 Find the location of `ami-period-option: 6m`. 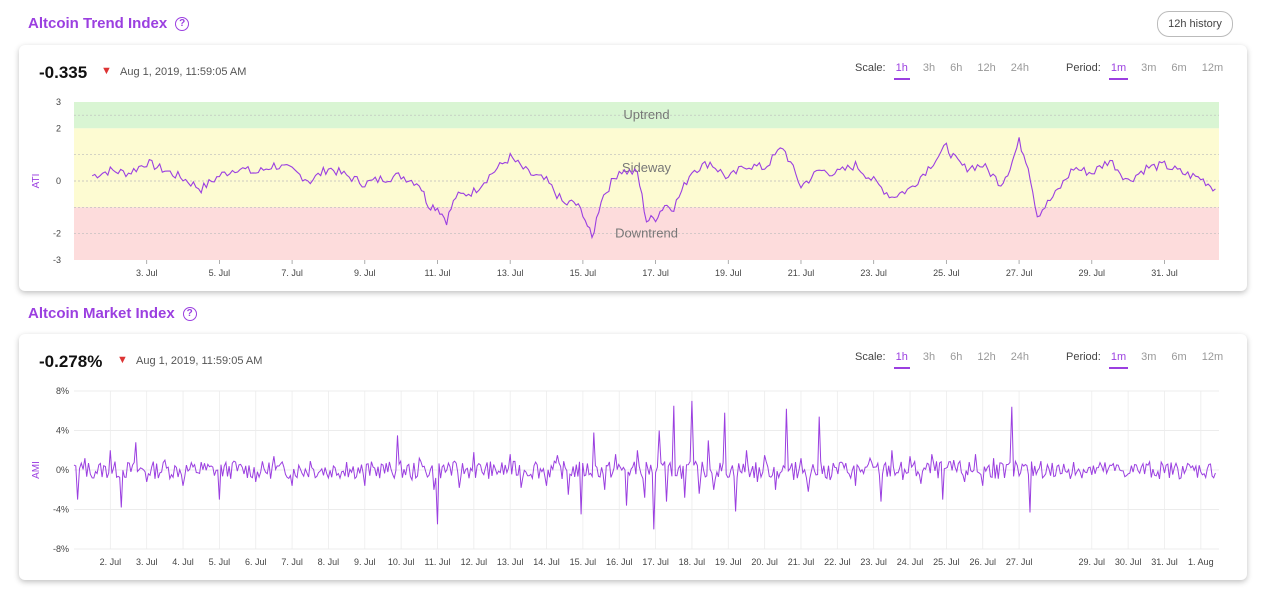

ami-period-option: 6m is located at coordinates (1179, 357).